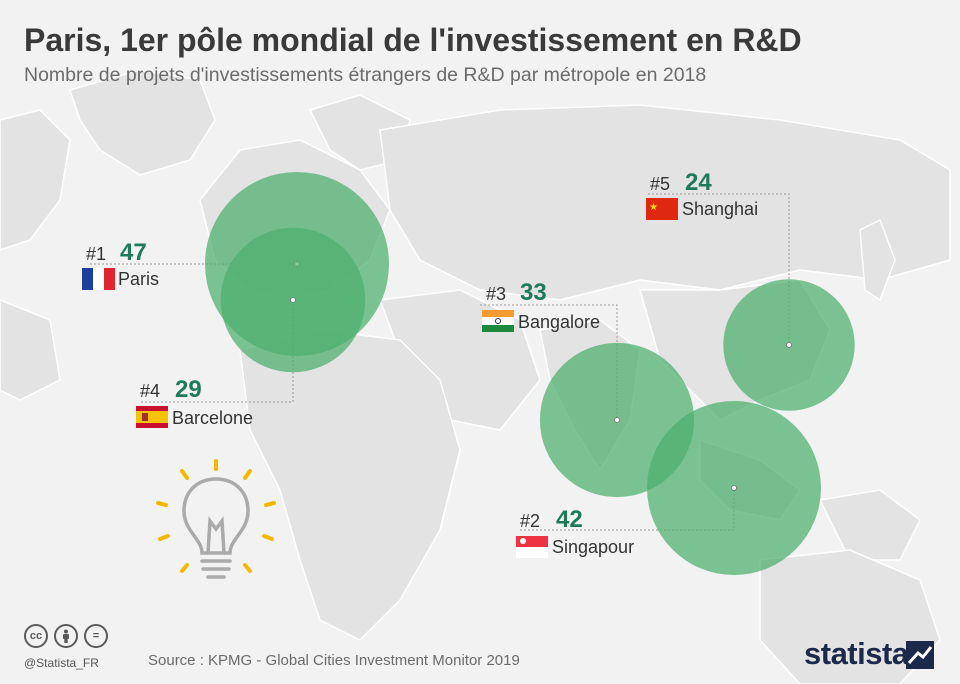  I want to click on city-label-paris: Paris, so click(138, 279).